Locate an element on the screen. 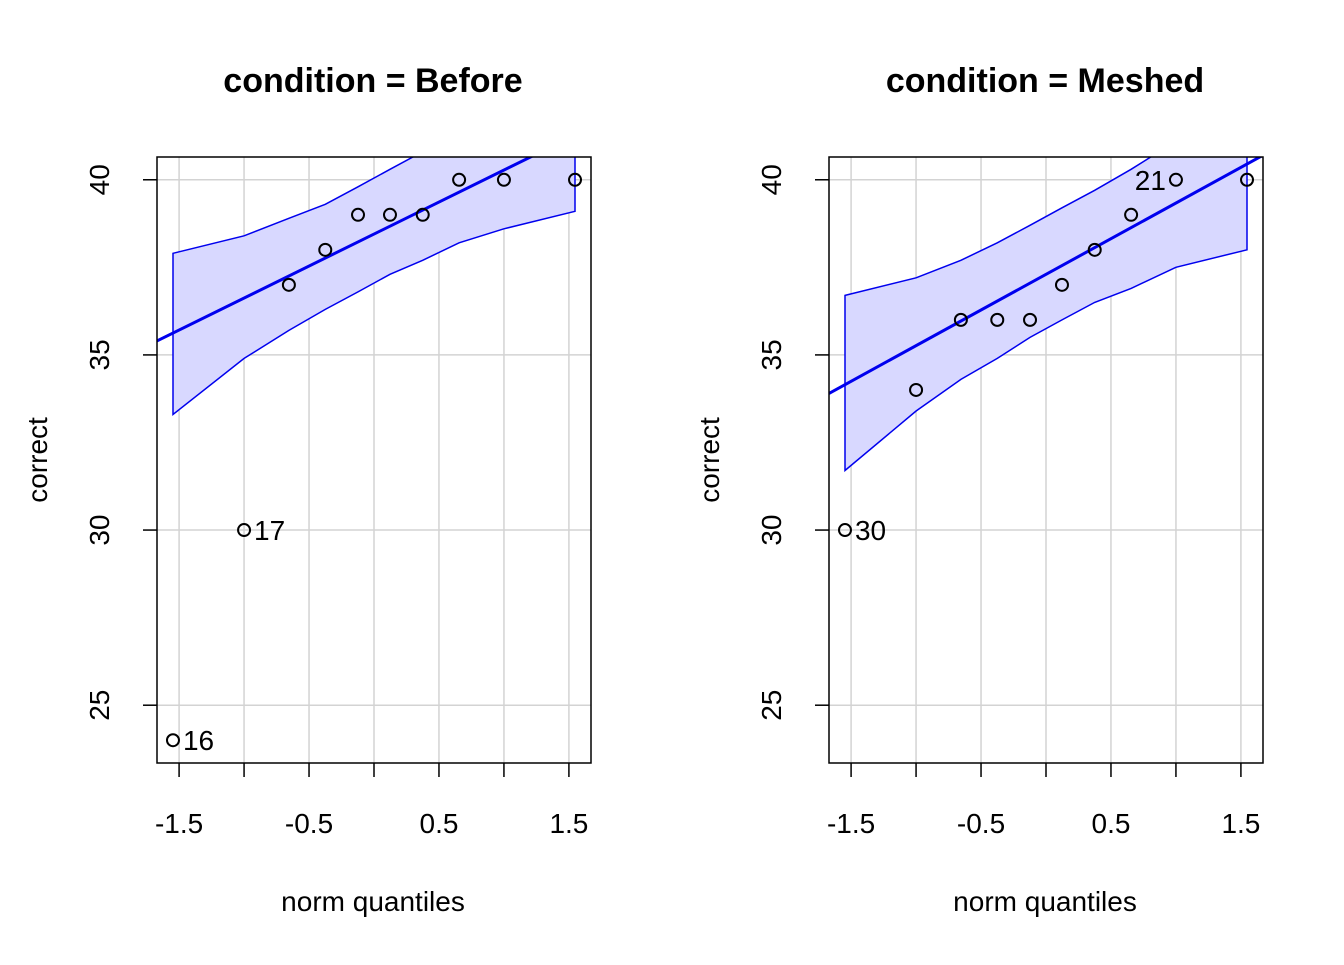 This screenshot has height=965, width=1344. point-label: 17 is located at coordinates (269, 530).